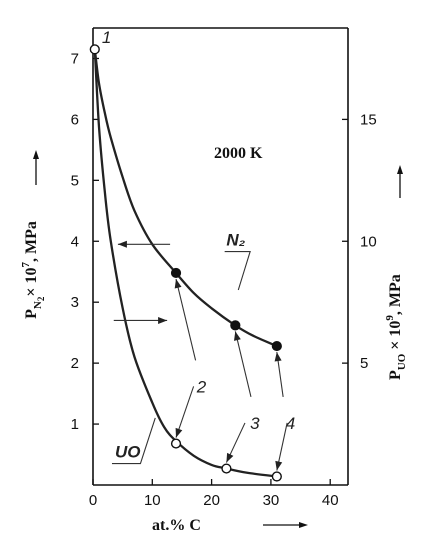 Image resolution: width=435 pixels, height=550 pixels. I want to click on annotation-label: 2, so click(201, 386).